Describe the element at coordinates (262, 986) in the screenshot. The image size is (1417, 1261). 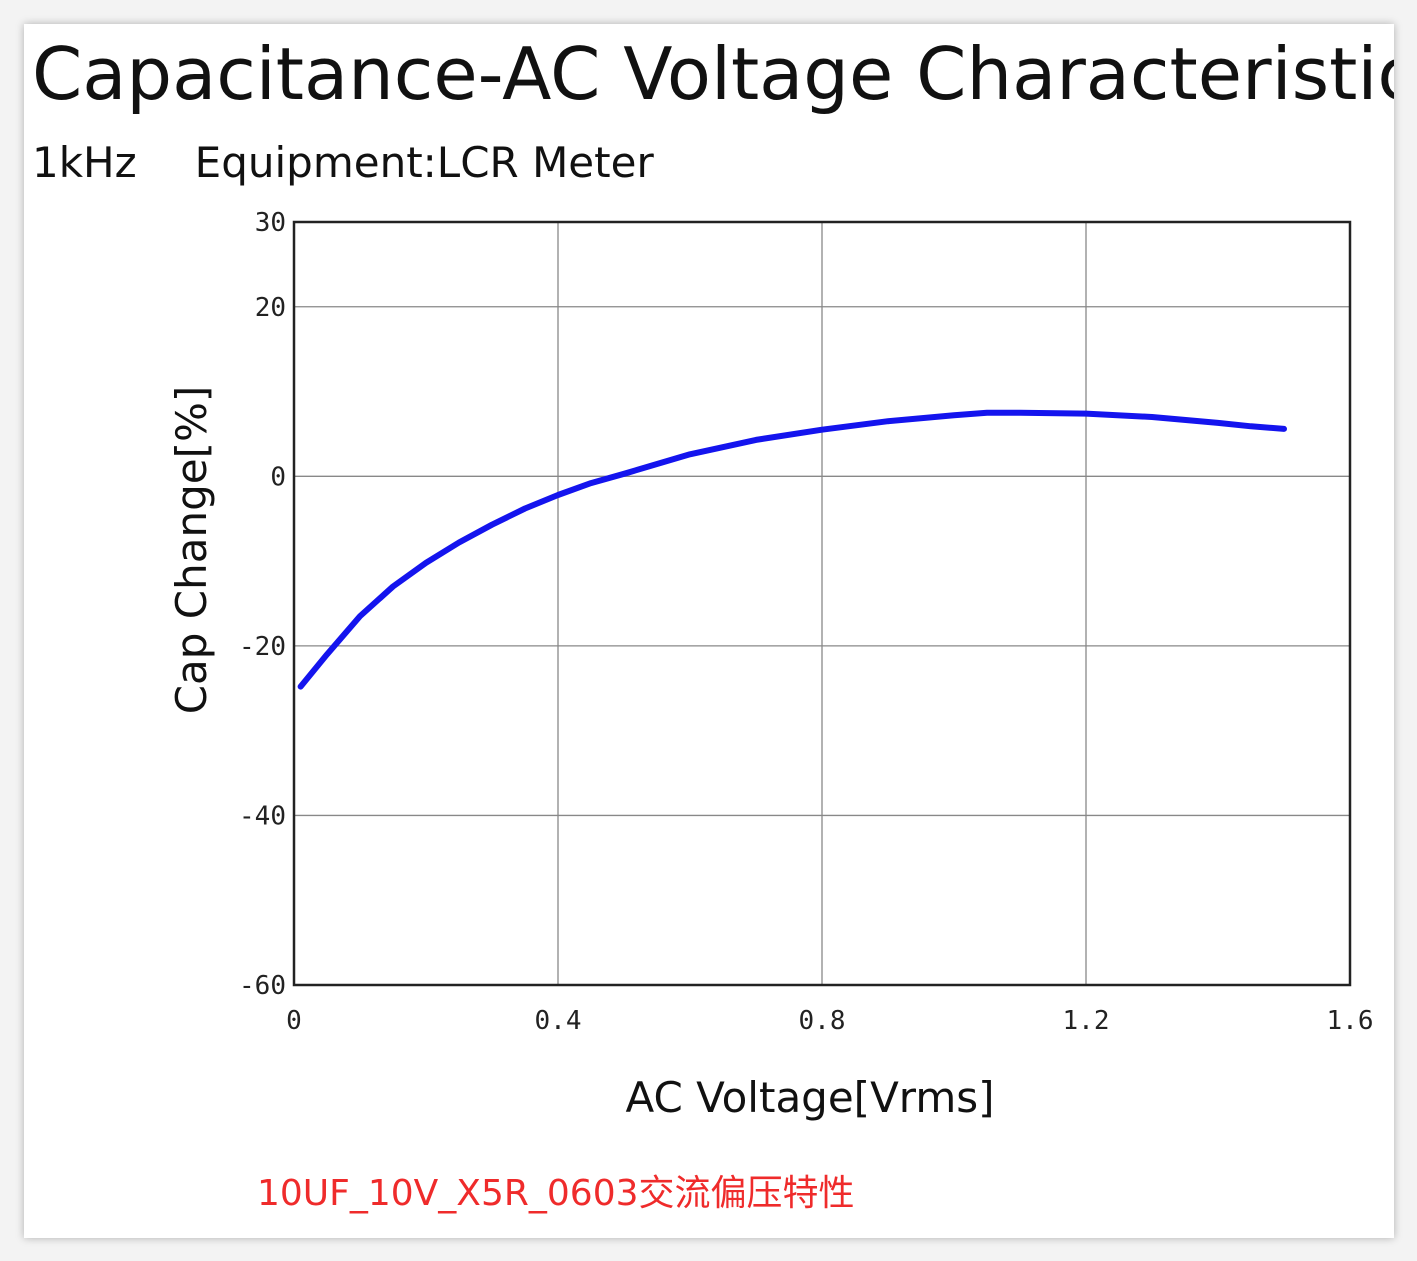
I see `y-tick-label: -60` at that location.